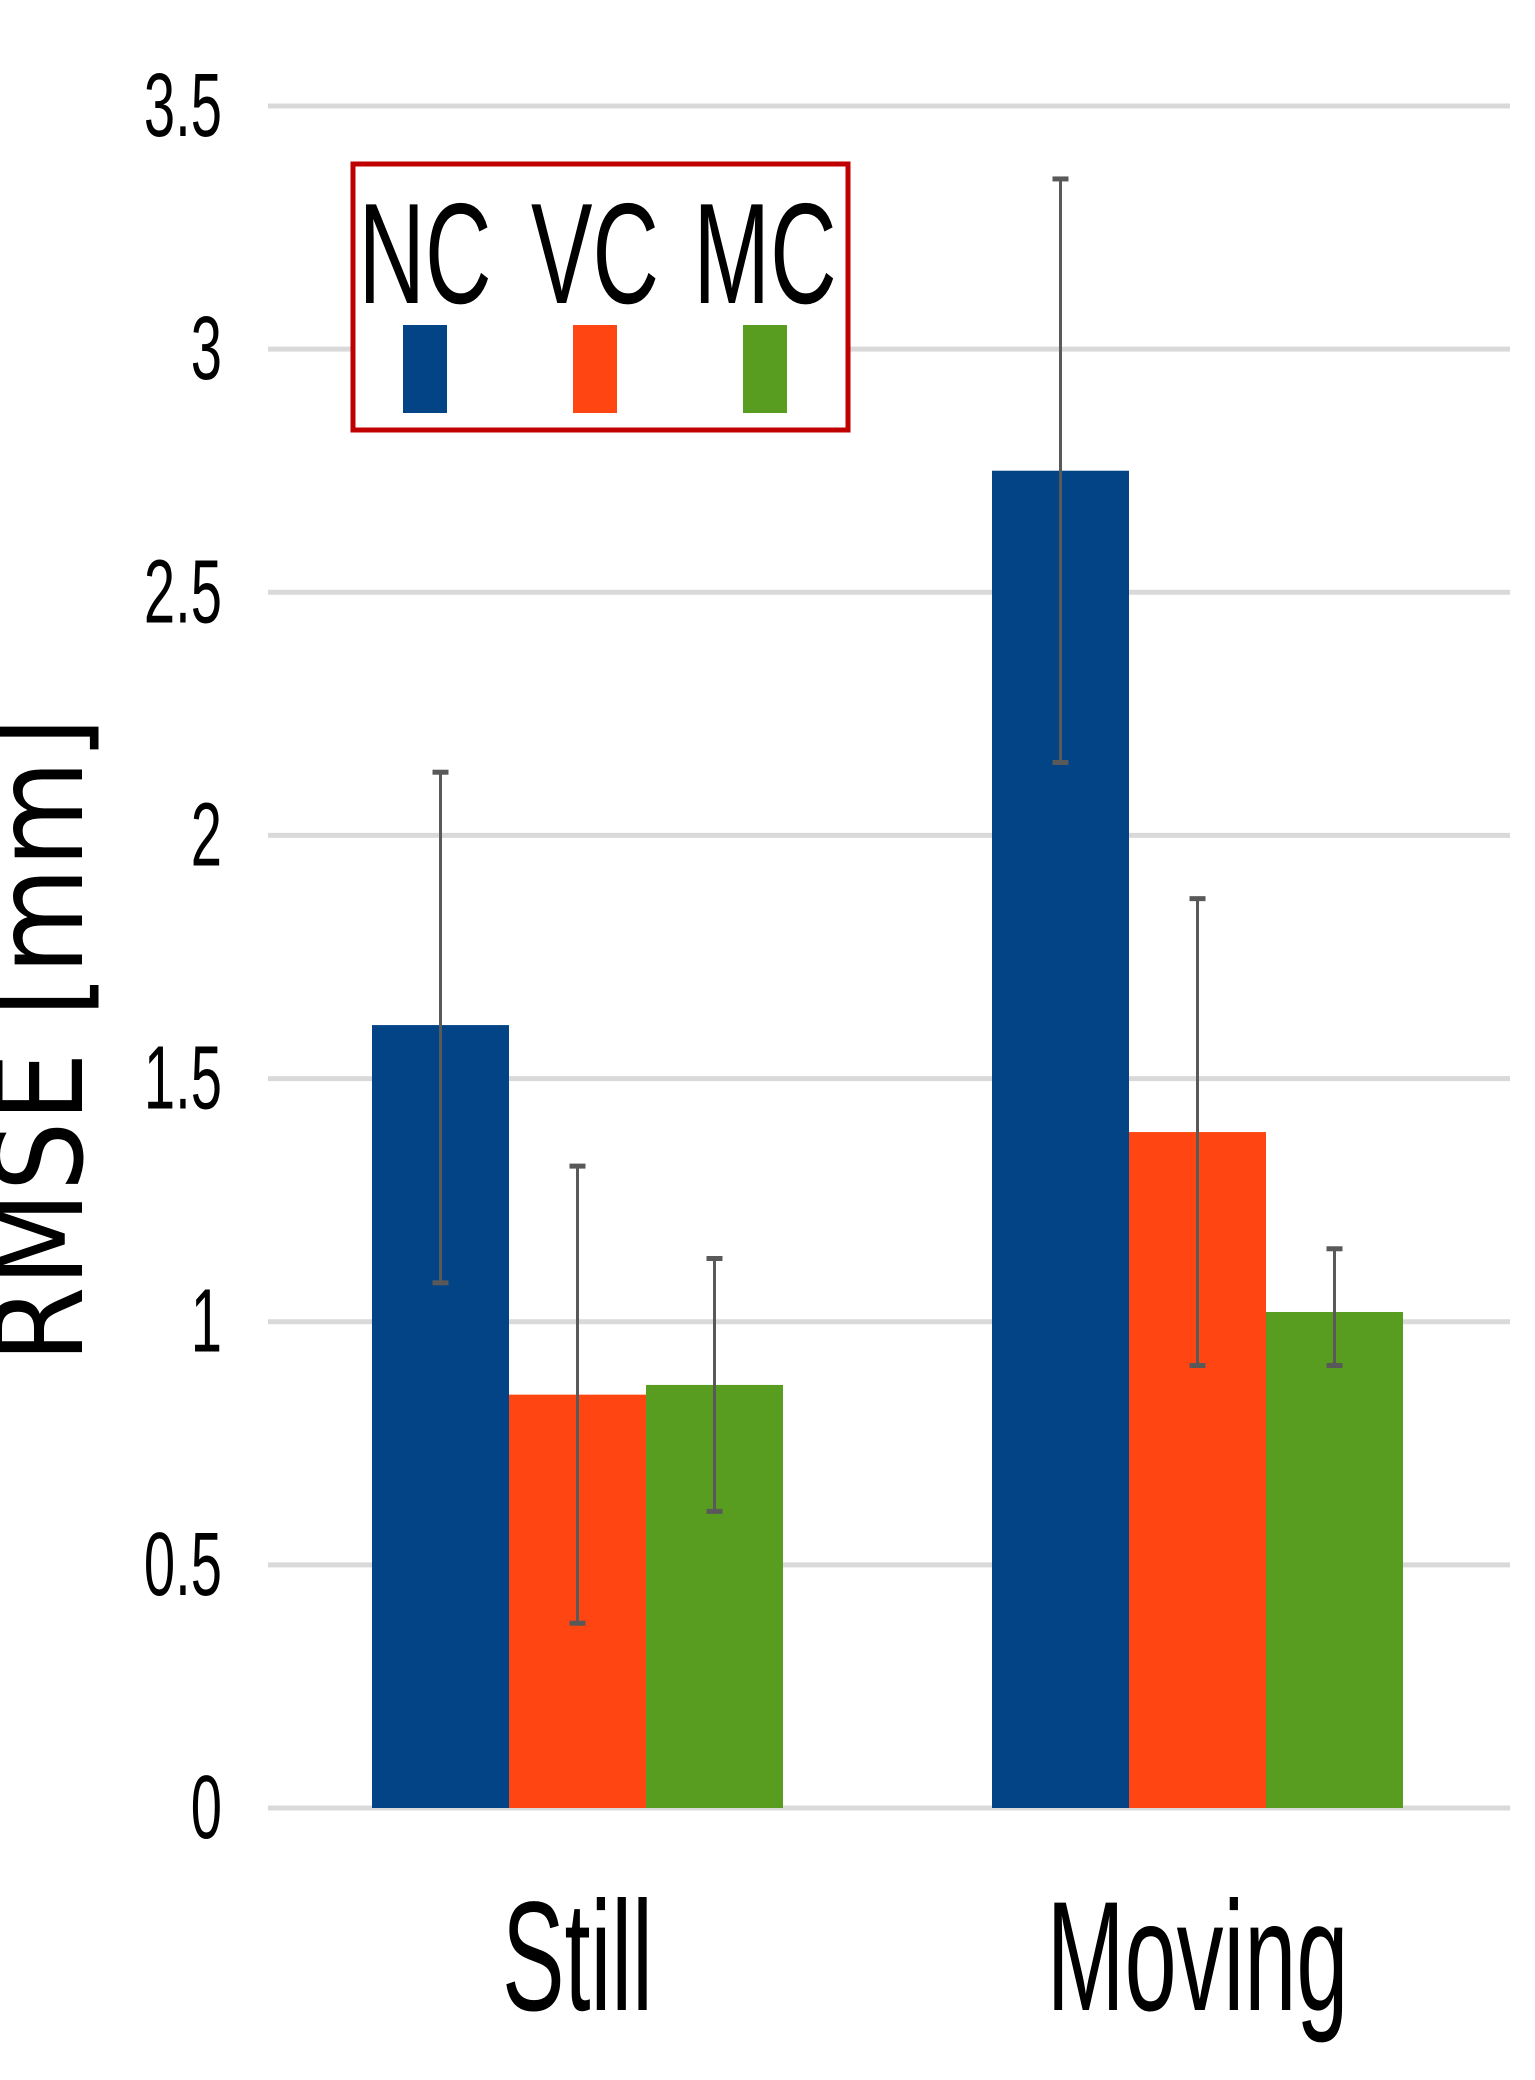 This screenshot has height=2080, width=1535. Describe the element at coordinates (577, 1957) in the screenshot. I see `category-label-still: Still` at that location.